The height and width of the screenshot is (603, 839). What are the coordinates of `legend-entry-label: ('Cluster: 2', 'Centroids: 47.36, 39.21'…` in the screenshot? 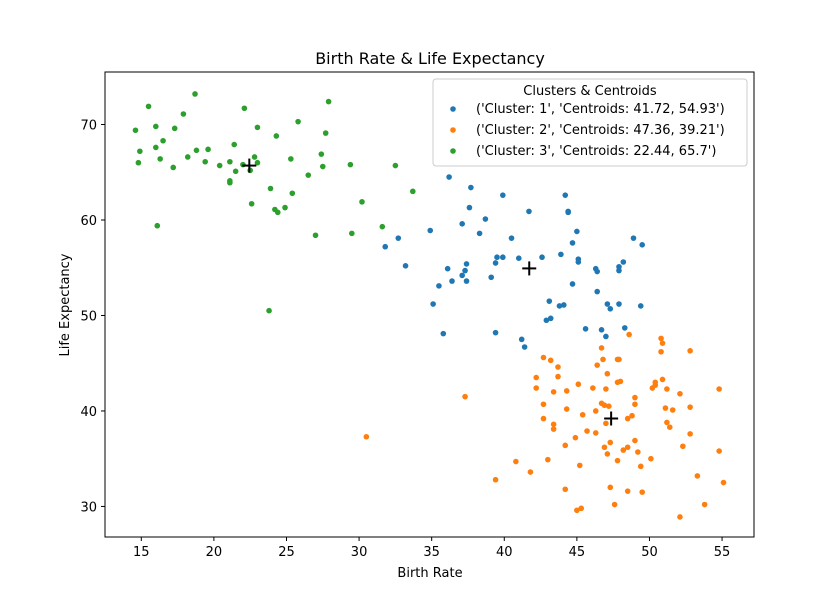 It's located at (600, 130).